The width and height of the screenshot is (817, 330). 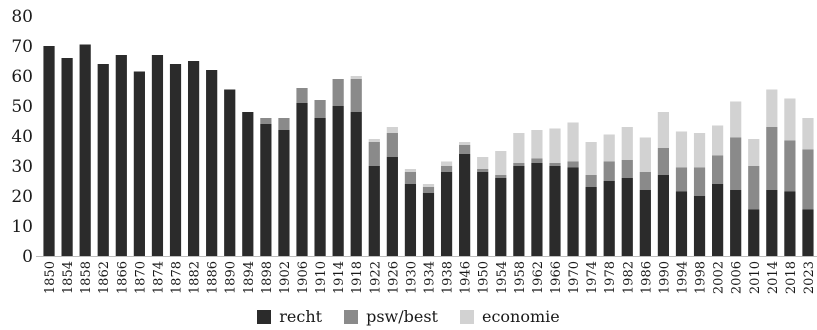 I want to click on bar-segment-economie-1970, so click(x=573, y=142).